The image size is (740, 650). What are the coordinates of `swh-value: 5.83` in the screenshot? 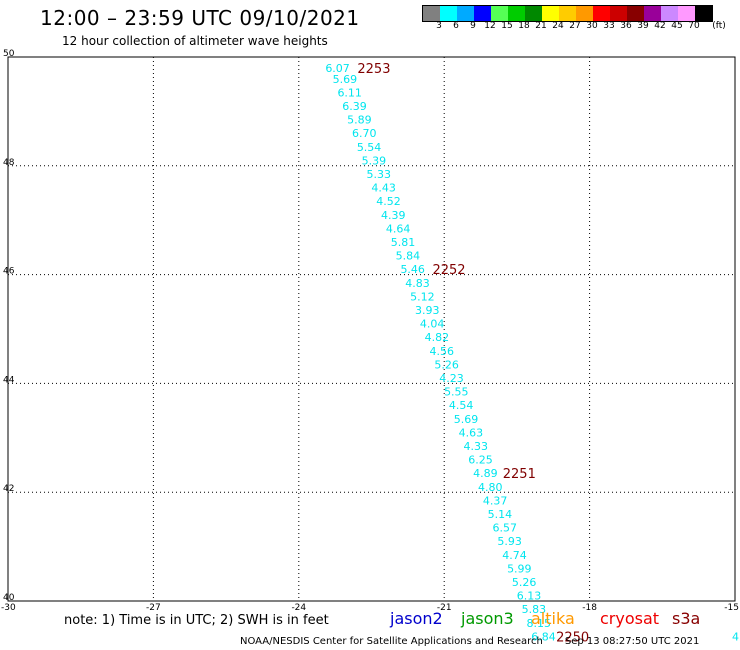 It's located at (534, 609).